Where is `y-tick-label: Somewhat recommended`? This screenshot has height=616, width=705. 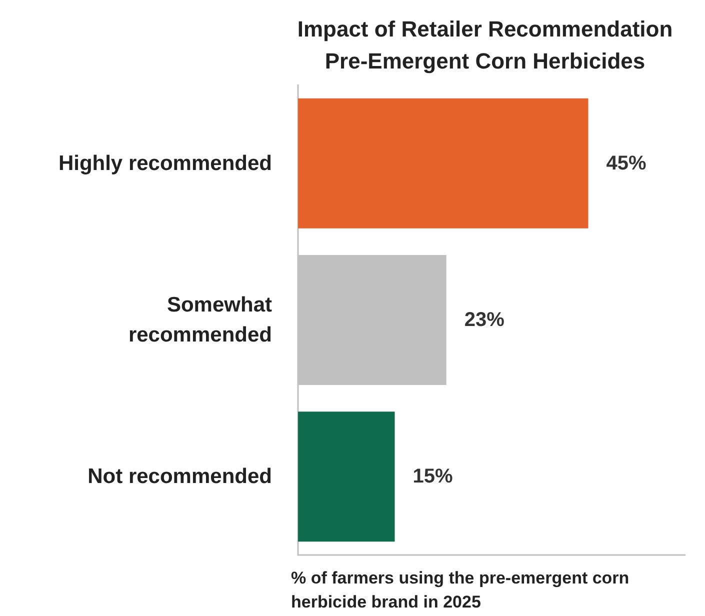 y-tick-label: Somewhat recommended is located at coordinates (200, 320).